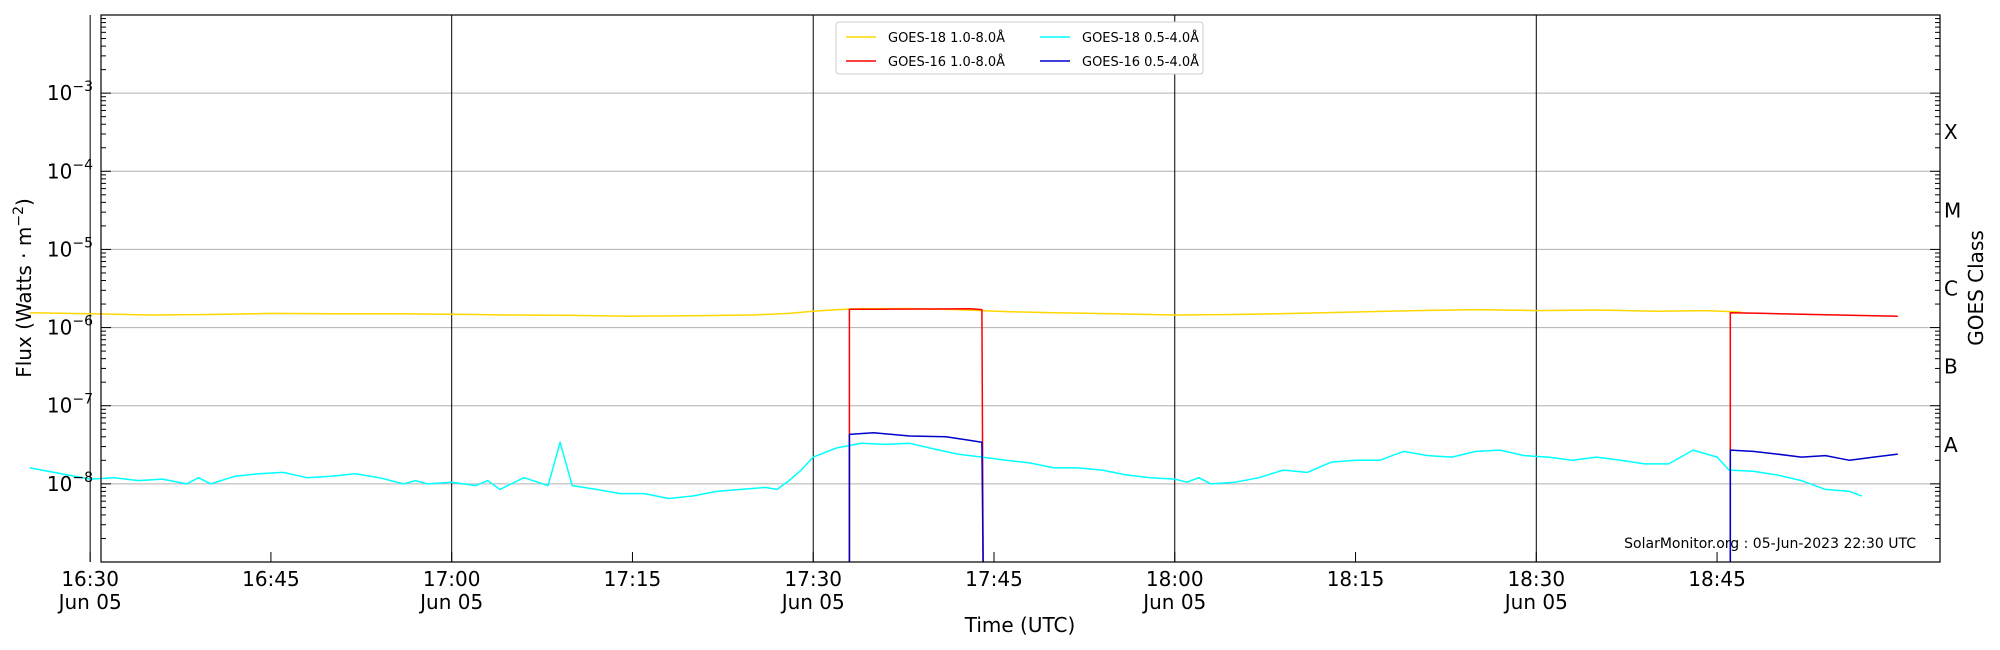  Describe the element at coordinates (19, 216) in the screenshot. I see `y-axis-label-exp: −2` at that location.